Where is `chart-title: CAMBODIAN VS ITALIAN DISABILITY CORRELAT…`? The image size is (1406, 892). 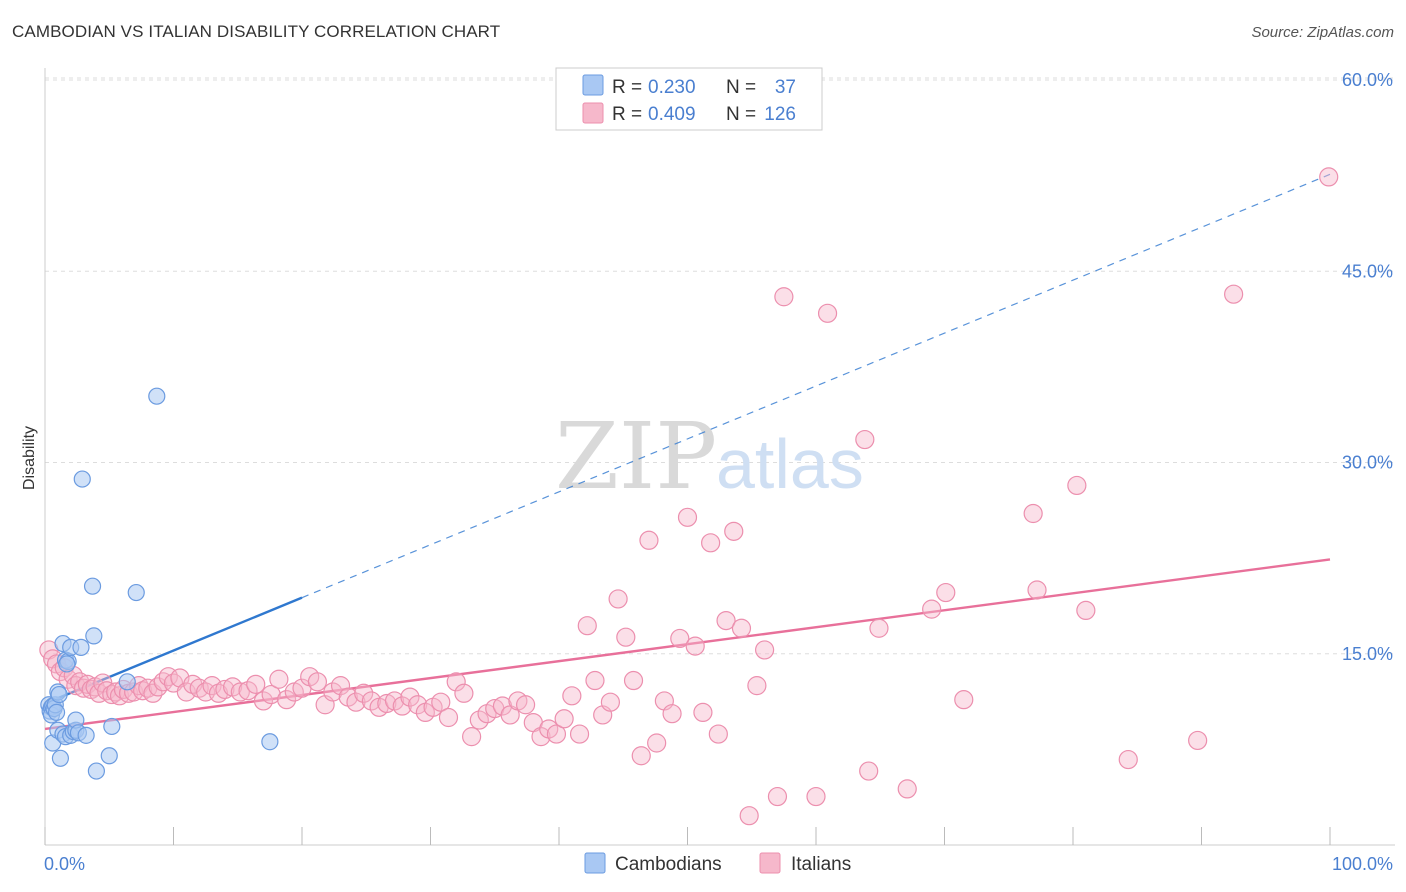 chart-title: CAMBODIAN VS ITALIAN DISABILITY CORRELAT… is located at coordinates (256, 31).